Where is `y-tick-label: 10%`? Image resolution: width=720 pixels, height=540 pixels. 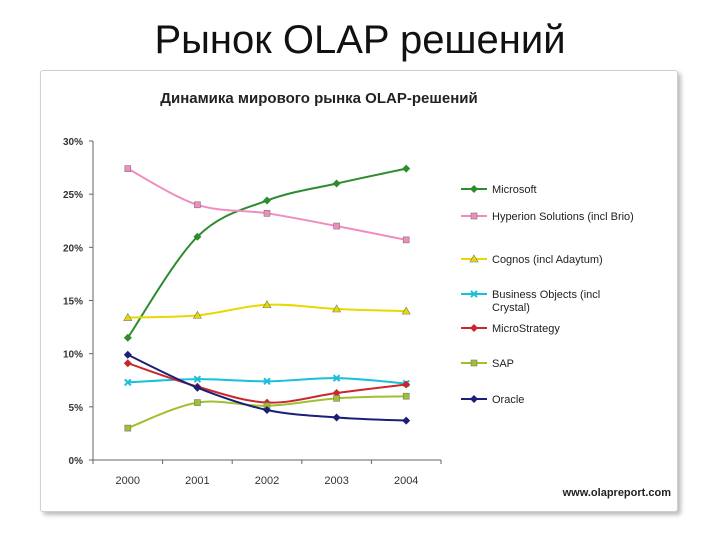 y-tick-label: 10% is located at coordinates (73, 355).